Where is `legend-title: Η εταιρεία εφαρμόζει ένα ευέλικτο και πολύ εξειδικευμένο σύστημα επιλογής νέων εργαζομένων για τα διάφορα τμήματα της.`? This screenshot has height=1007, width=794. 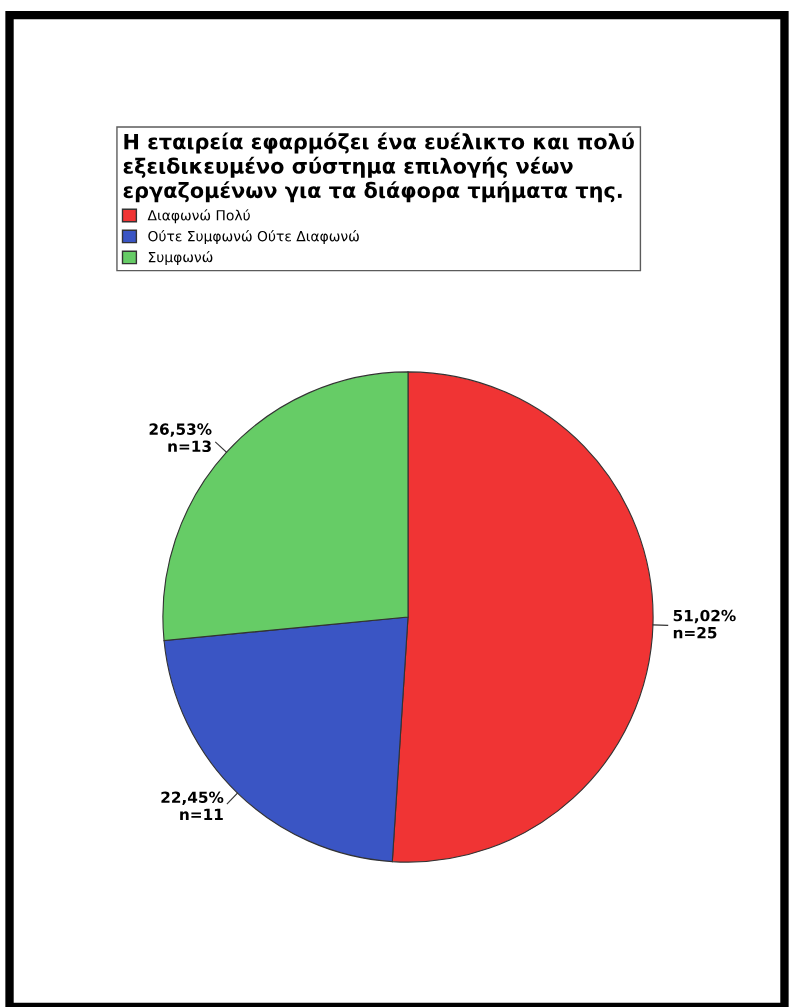
legend-title: Η εταιρεία εφαρμόζει ένα ευέλικτο και πολύ εξειδικευμένο σύστημα επιλογής νέων εργαζομένων για τα διάφορα τμήματα της. is located at coordinates (378, 167).